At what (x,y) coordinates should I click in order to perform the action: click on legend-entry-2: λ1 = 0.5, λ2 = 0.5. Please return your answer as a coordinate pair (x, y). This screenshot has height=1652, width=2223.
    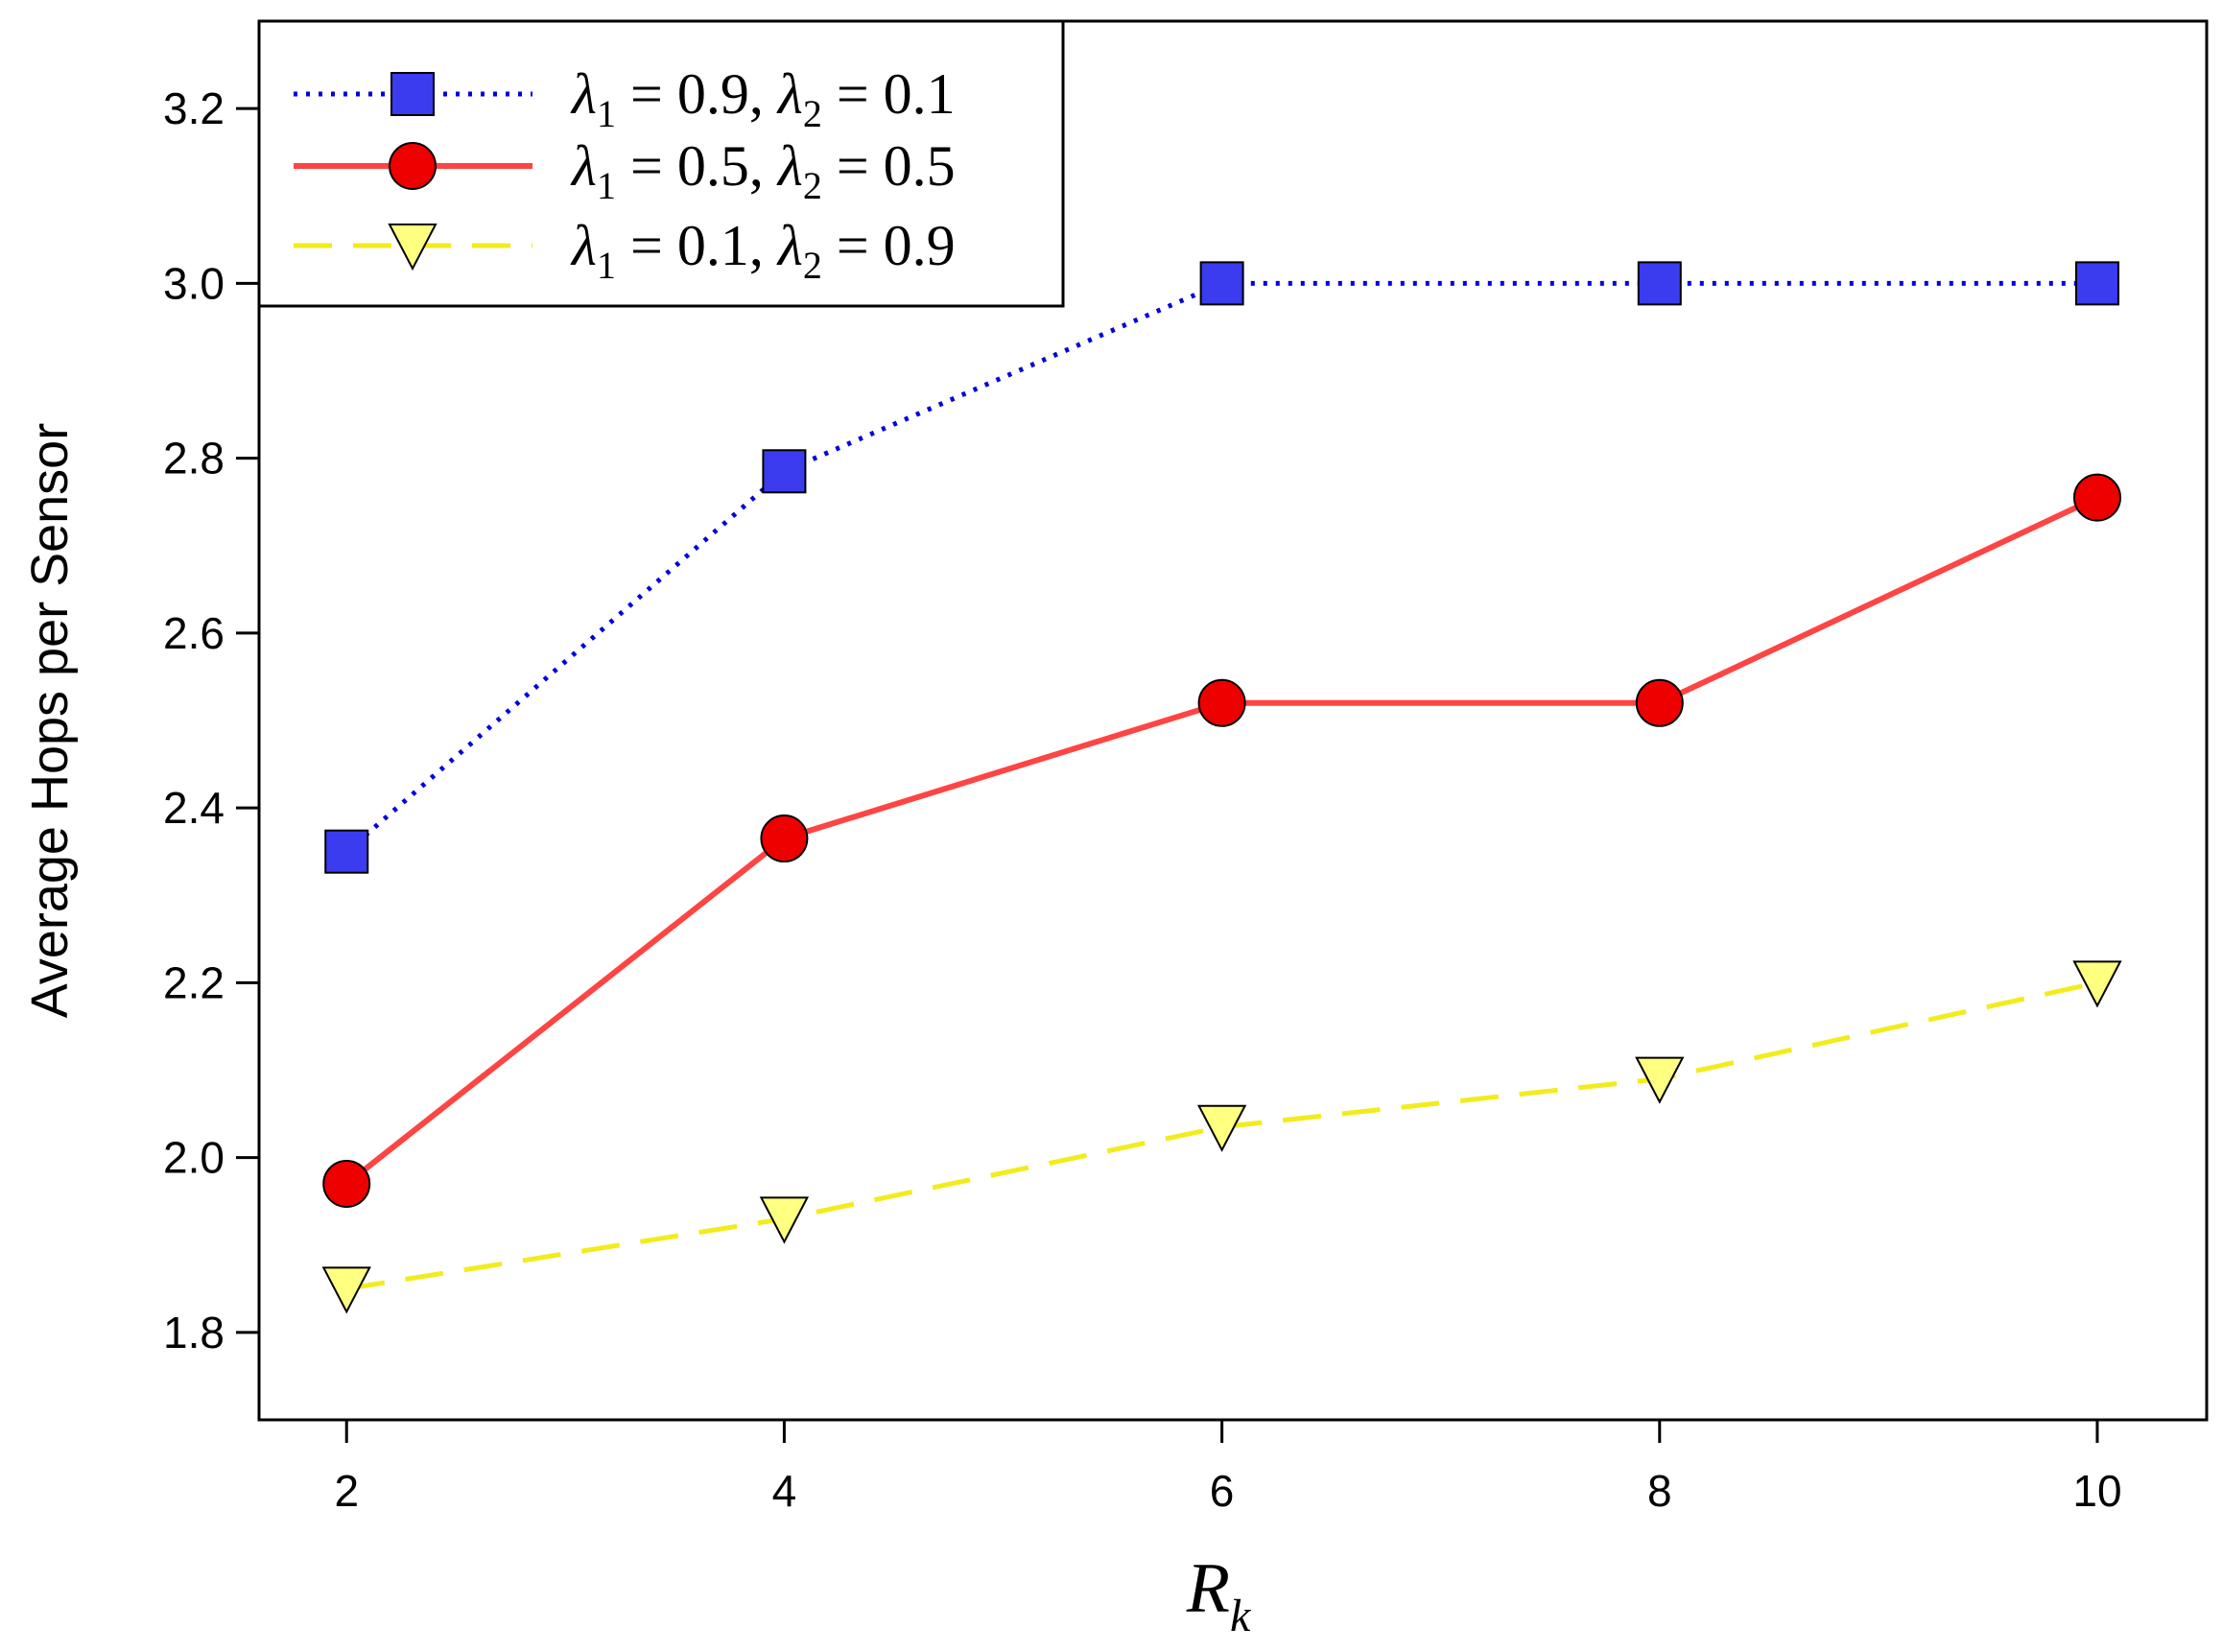
    Looking at the image, I should click on (625, 171).